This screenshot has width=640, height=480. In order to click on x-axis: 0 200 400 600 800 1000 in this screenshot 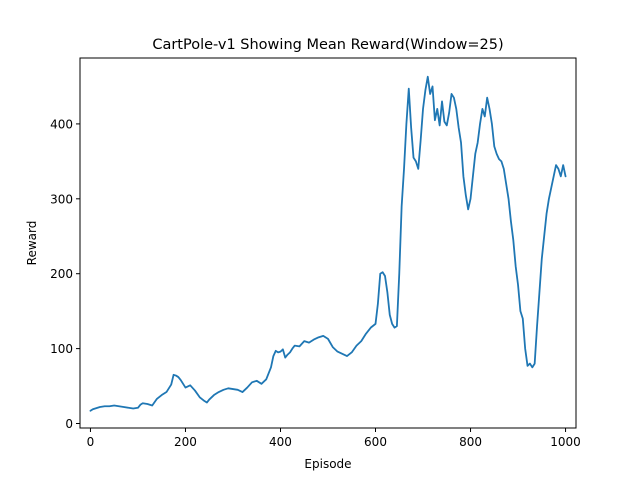, I will do `click(334, 438)`.